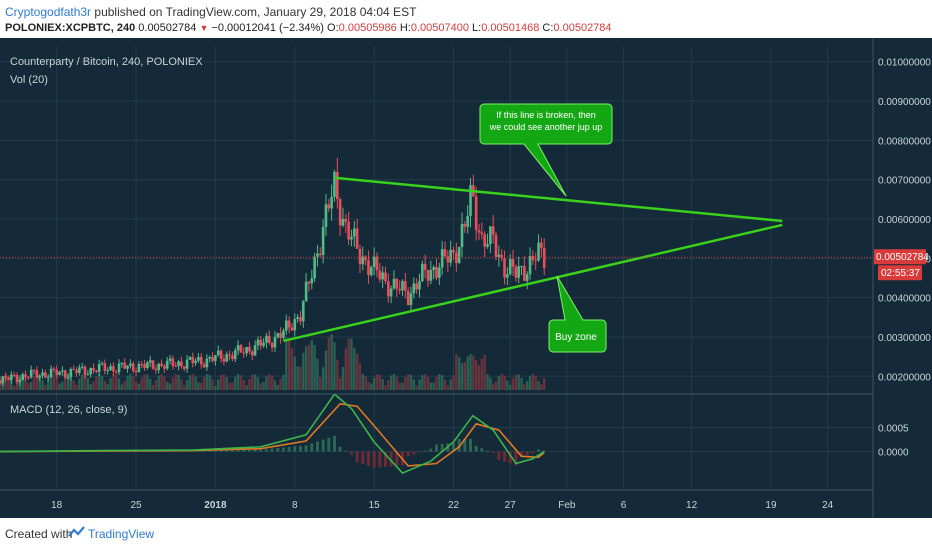  Describe the element at coordinates (121, 534) in the screenshot. I see `tradingview-link: TradingView` at that location.